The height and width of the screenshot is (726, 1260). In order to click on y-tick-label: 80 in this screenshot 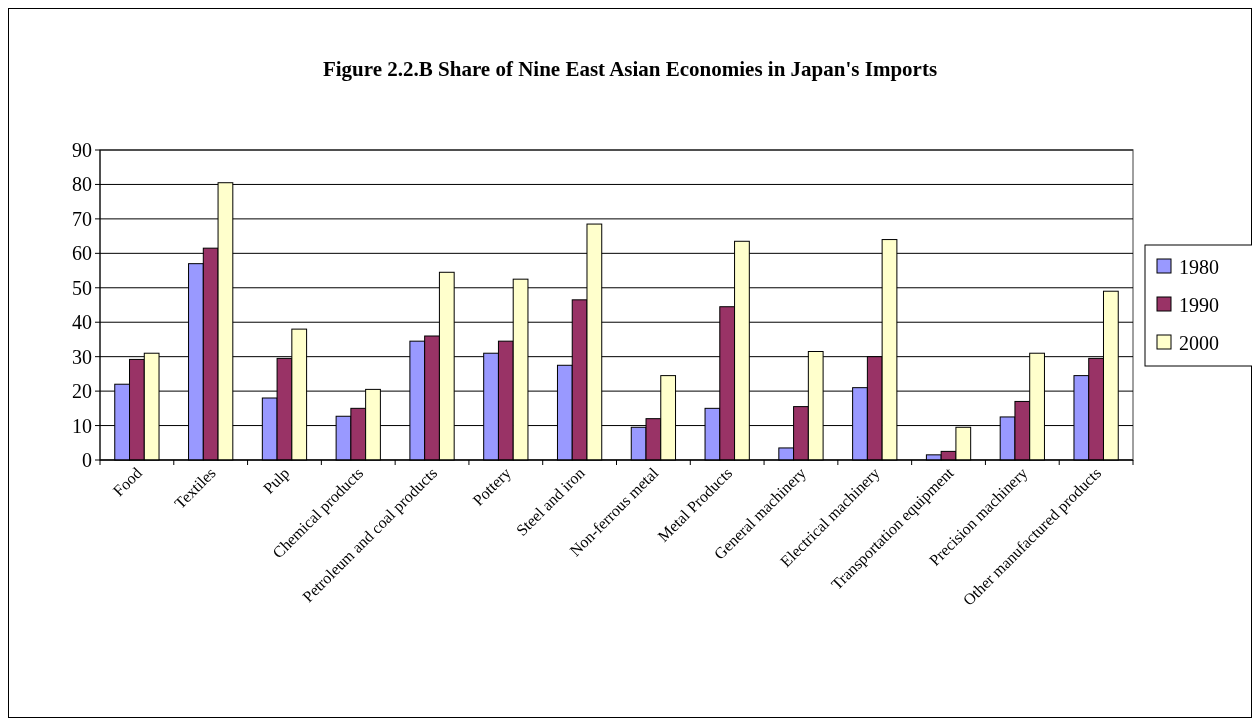, I will do `click(82, 184)`.